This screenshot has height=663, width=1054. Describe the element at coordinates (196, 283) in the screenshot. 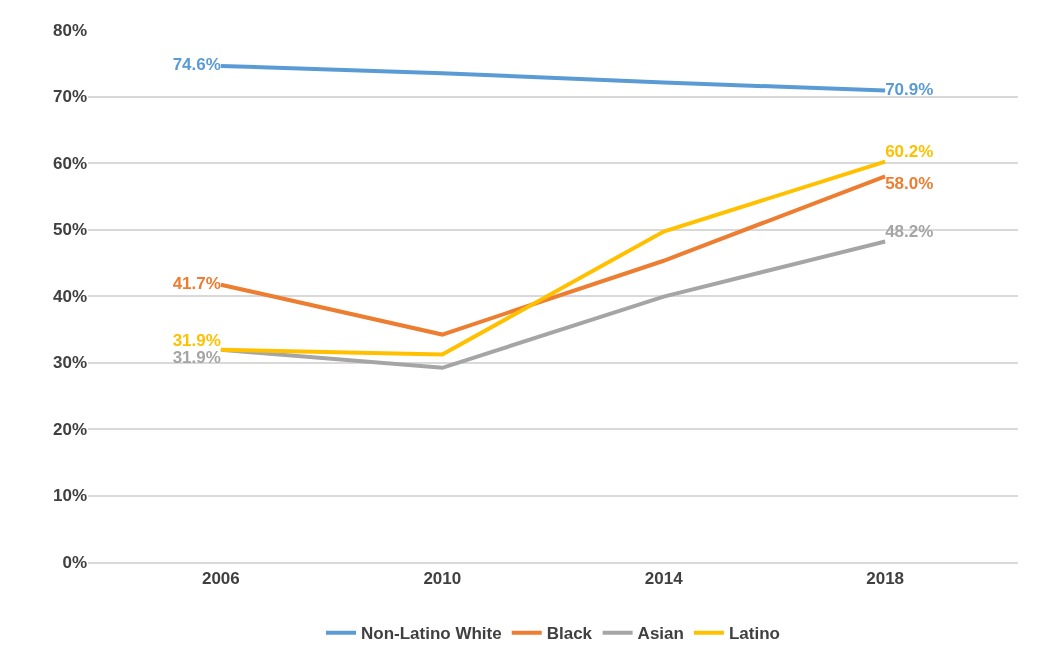

I see `data-label: 41.7%` at that location.